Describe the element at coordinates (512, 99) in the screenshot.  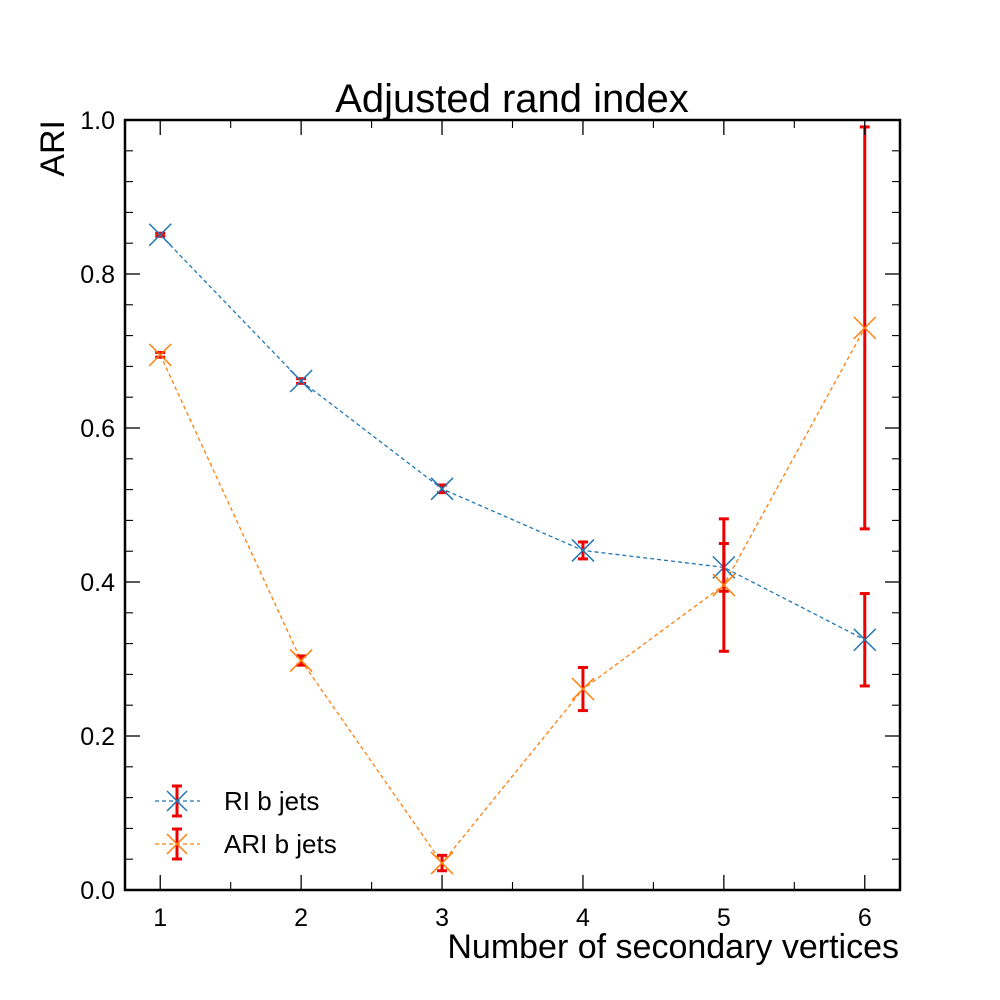
I see `chart-title: Adjusted rand index` at that location.